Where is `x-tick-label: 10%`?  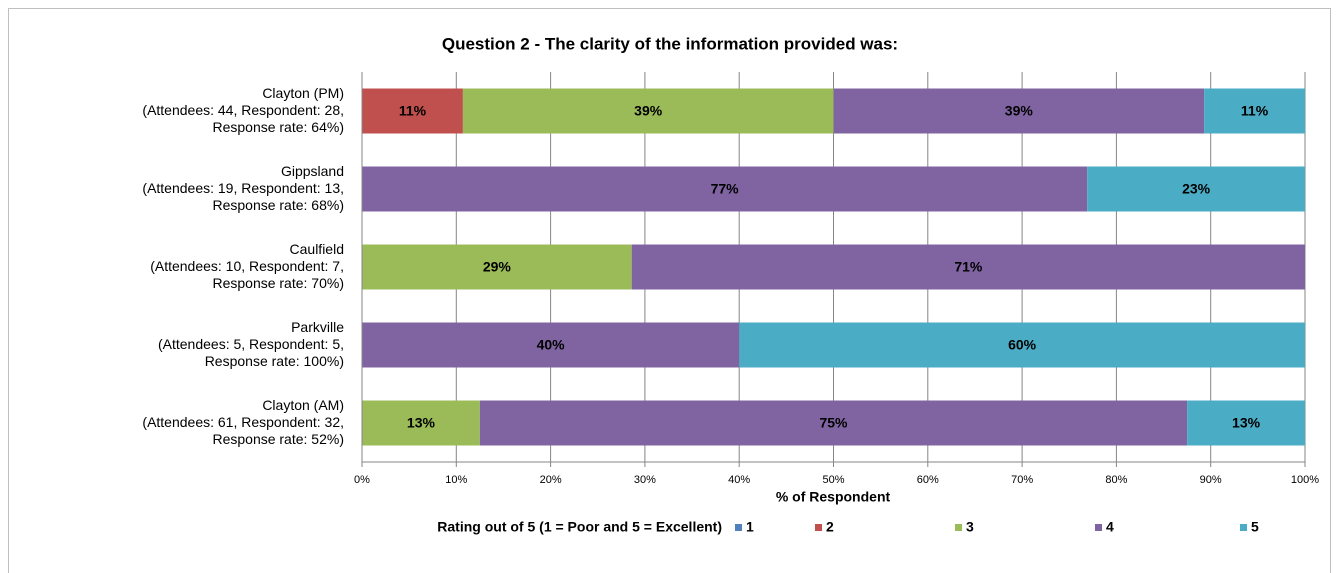 x-tick-label: 10% is located at coordinates (456, 480).